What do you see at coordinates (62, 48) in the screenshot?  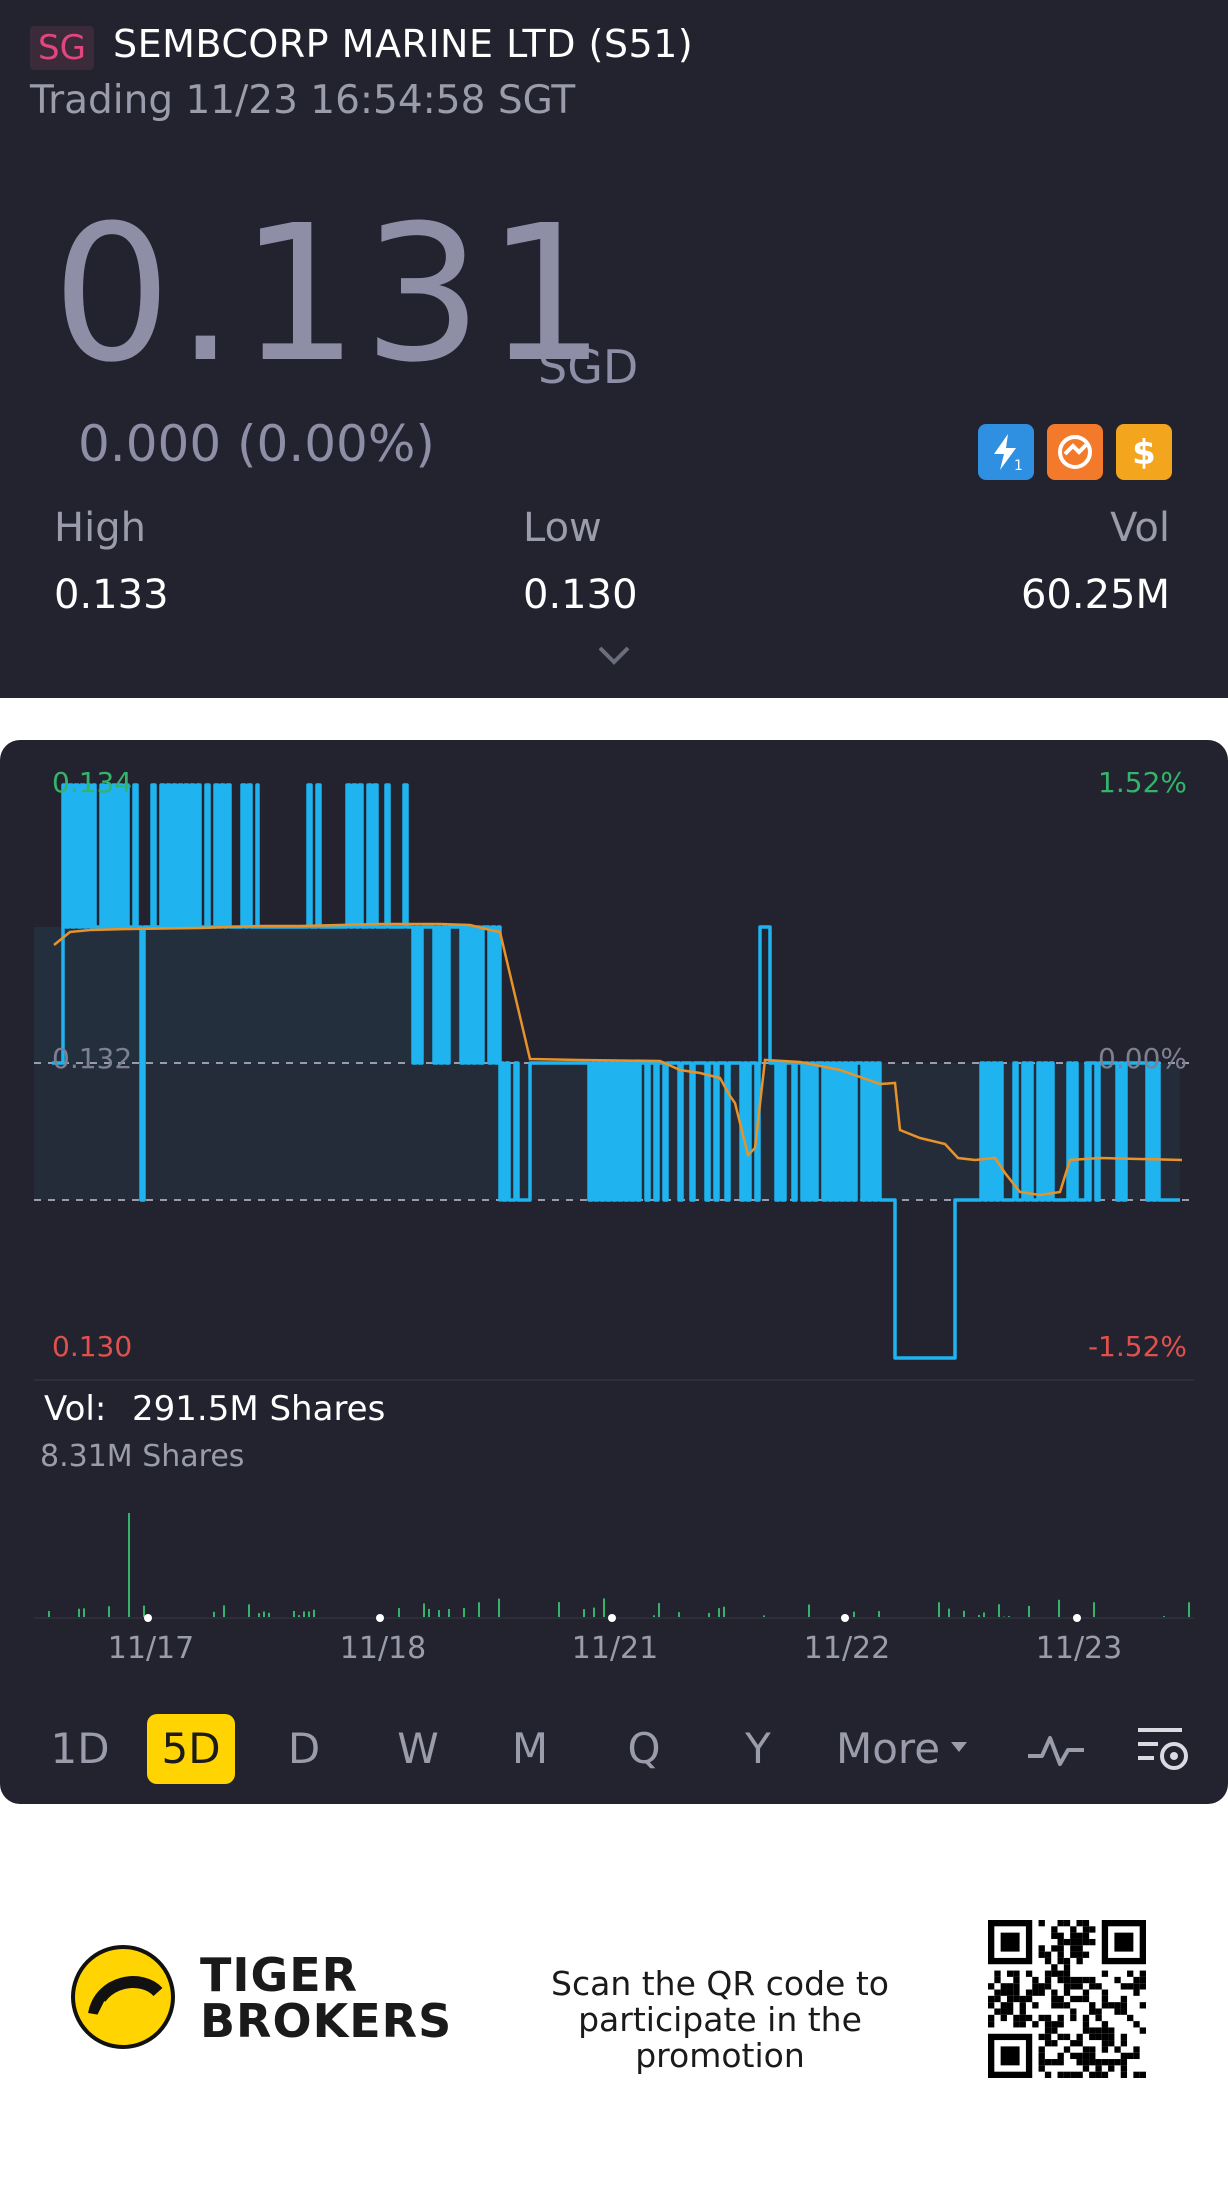 I see `market-badge: SG` at bounding box center [62, 48].